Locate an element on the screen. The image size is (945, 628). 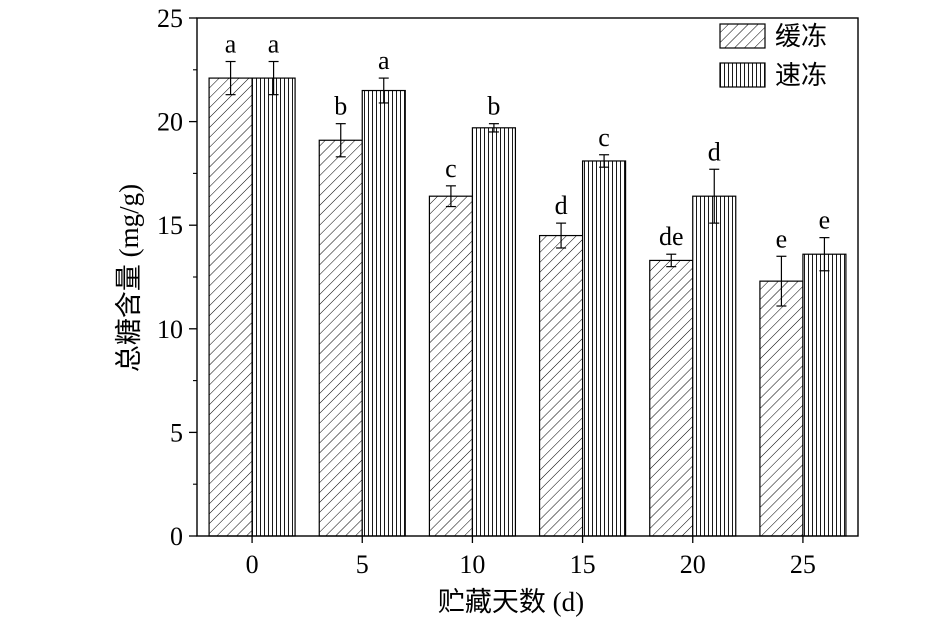
y-tick-label: 20 is located at coordinates (170, 122).